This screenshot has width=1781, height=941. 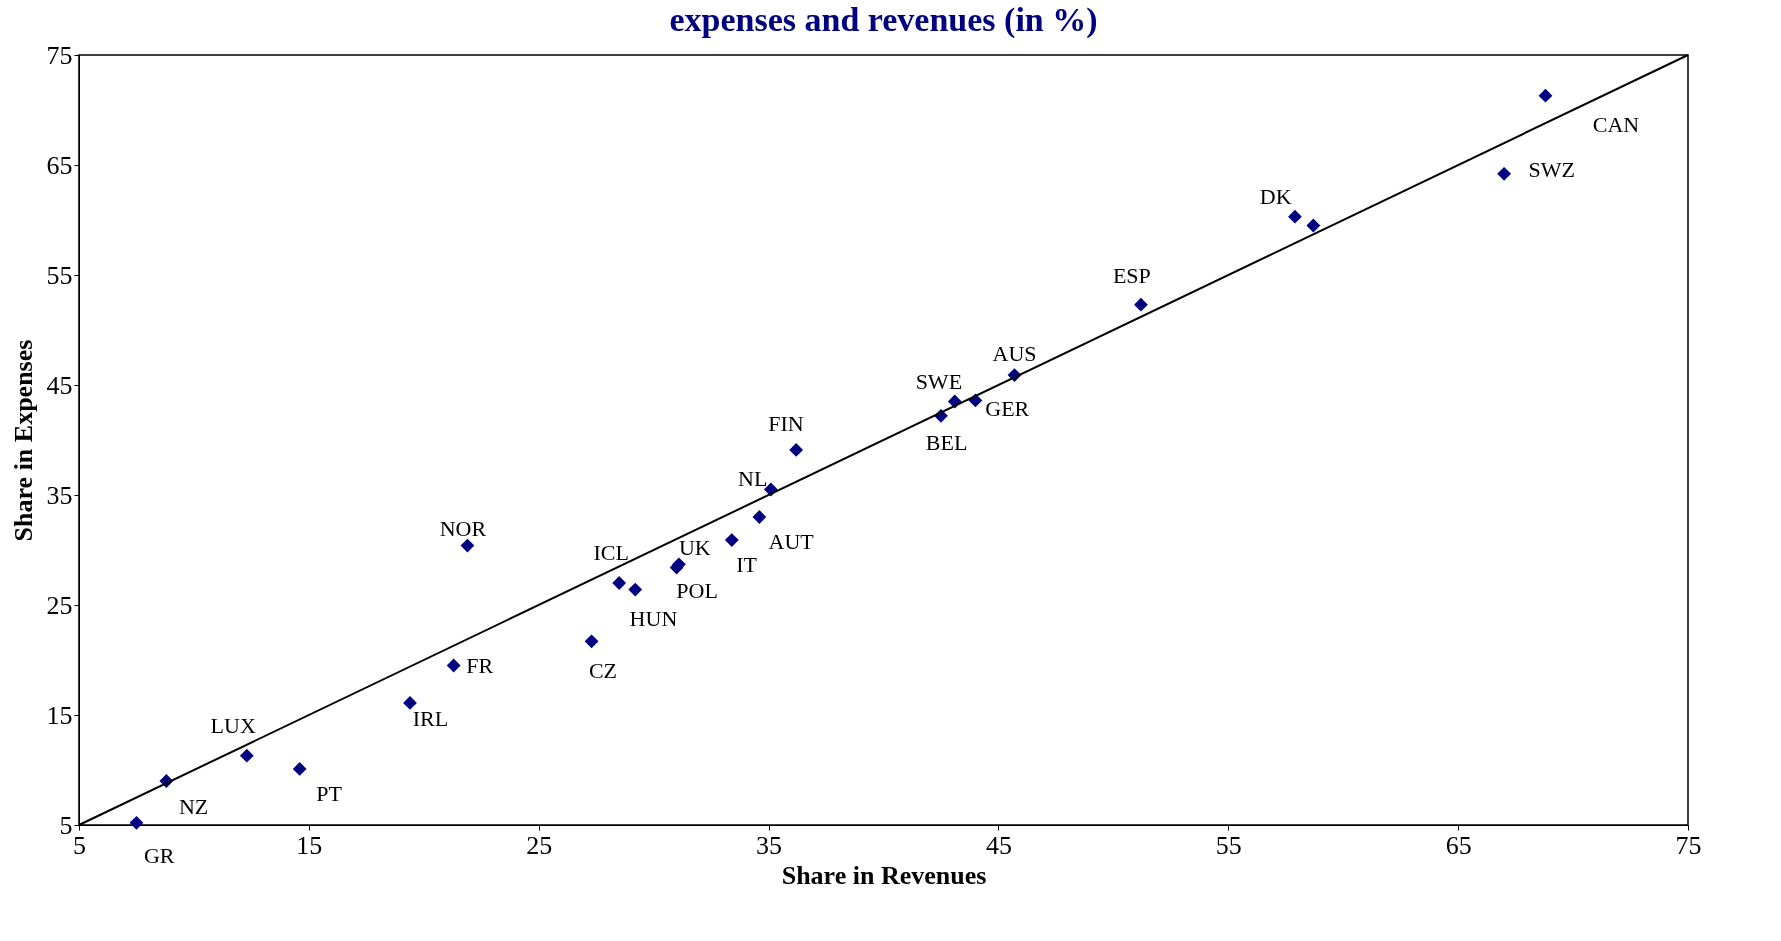 What do you see at coordinates (939, 382) in the screenshot?
I see `annotation: SWE` at bounding box center [939, 382].